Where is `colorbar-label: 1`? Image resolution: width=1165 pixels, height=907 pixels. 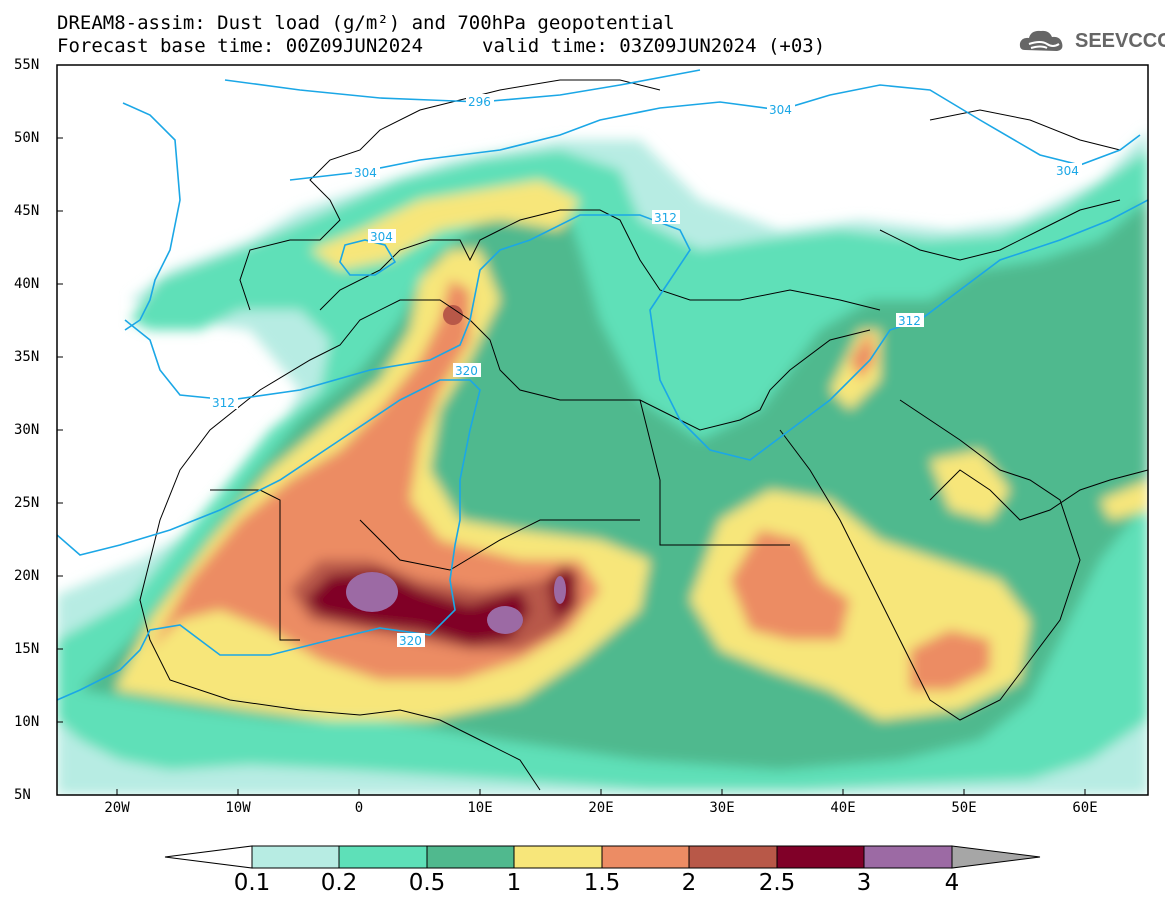 colorbar-label: 1 is located at coordinates (514, 883).